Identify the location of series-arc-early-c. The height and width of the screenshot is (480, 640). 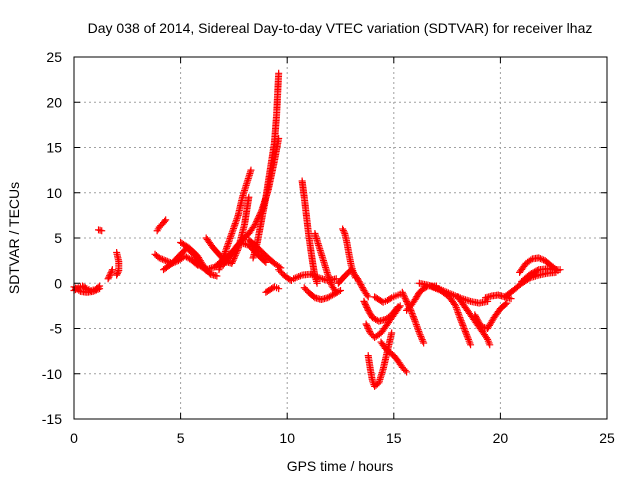
(100, 230).